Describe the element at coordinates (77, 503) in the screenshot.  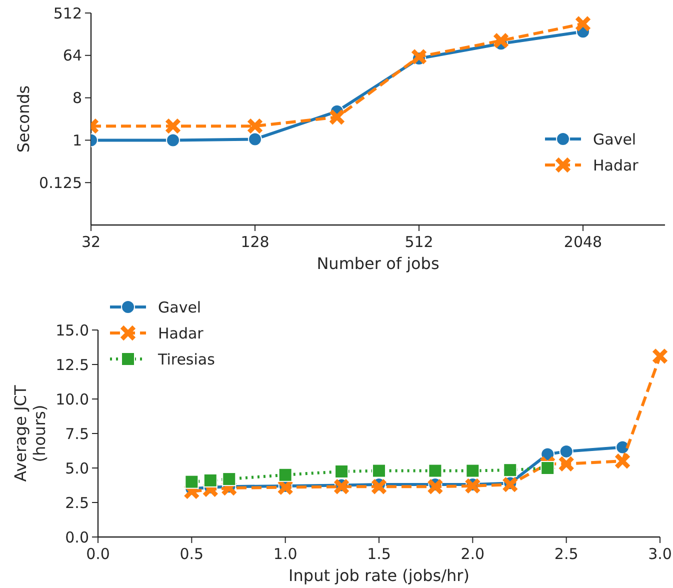
I see `y-tick-label: 2.5` at that location.